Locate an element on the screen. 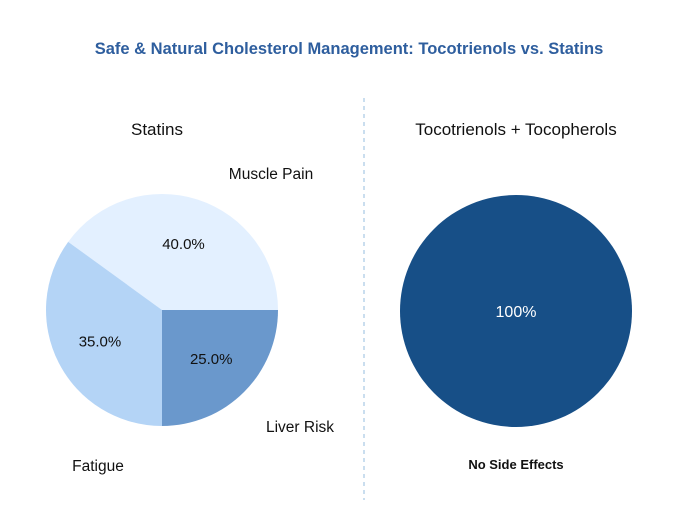 The height and width of the screenshot is (527, 698). pie-slice-no-side-effects is located at coordinates (516, 311).